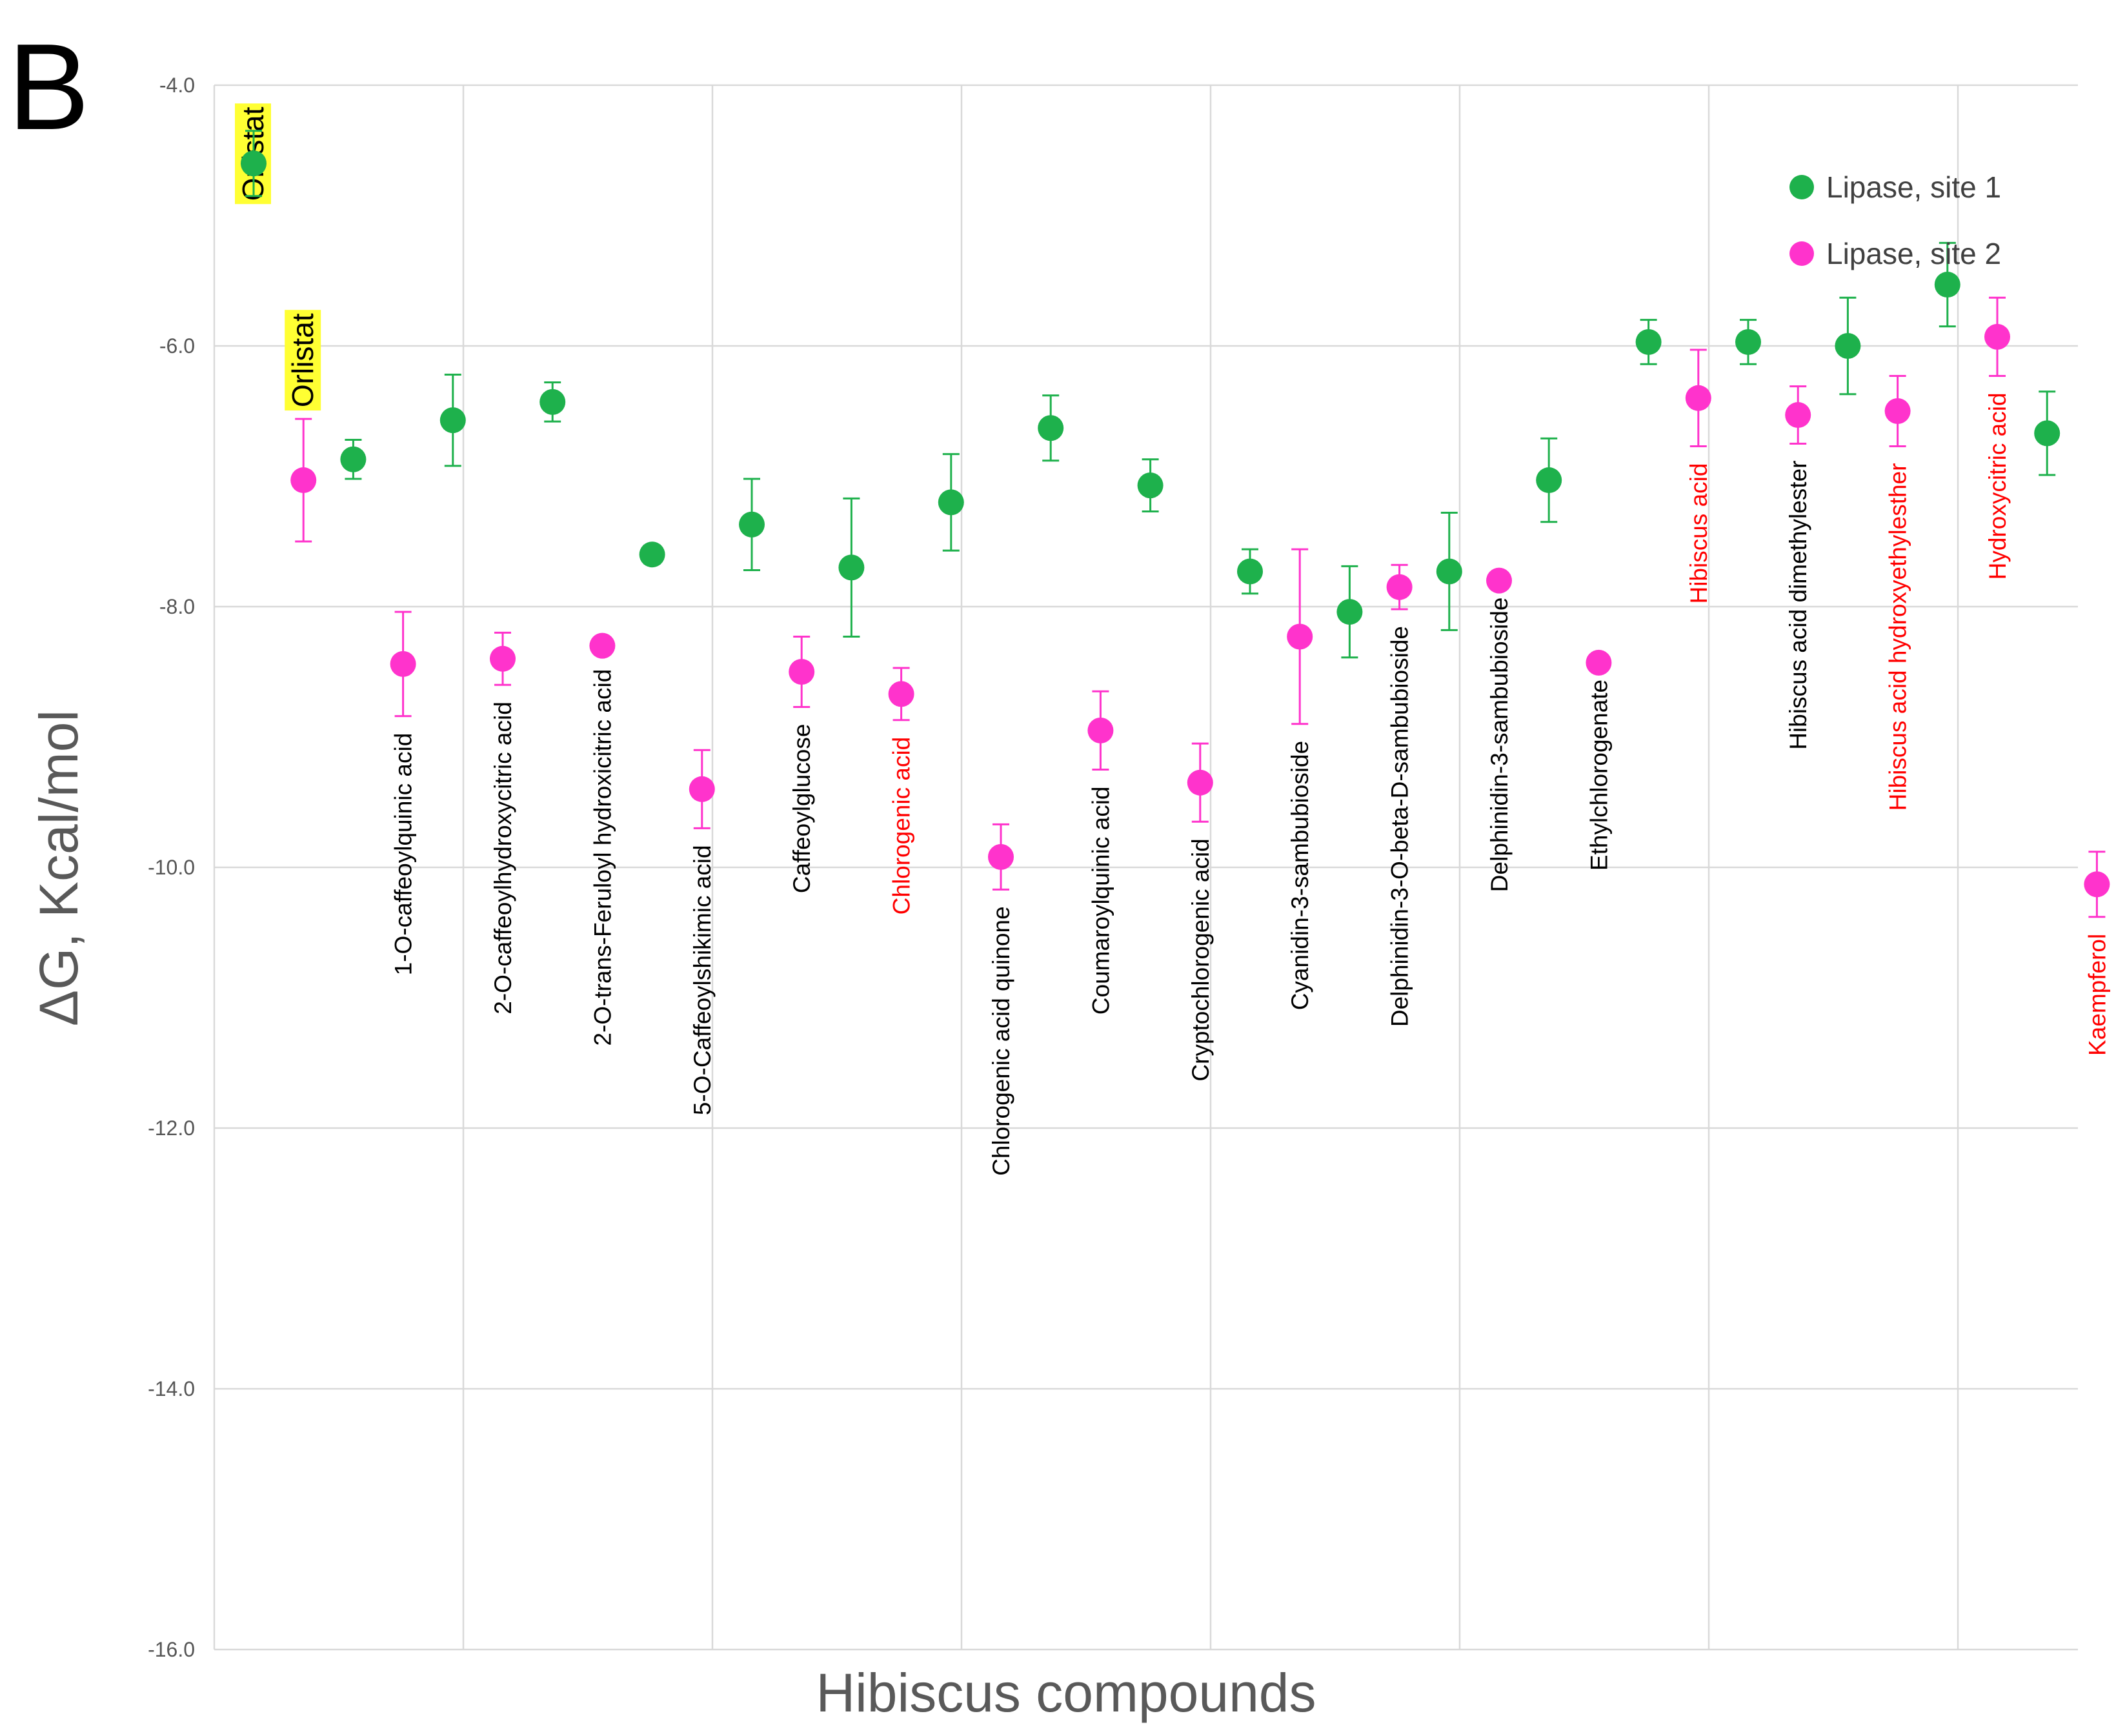 The height and width of the screenshot is (1736, 2116). What do you see at coordinates (1802, 187) in the screenshot?
I see `legend-marker-site1` at bounding box center [1802, 187].